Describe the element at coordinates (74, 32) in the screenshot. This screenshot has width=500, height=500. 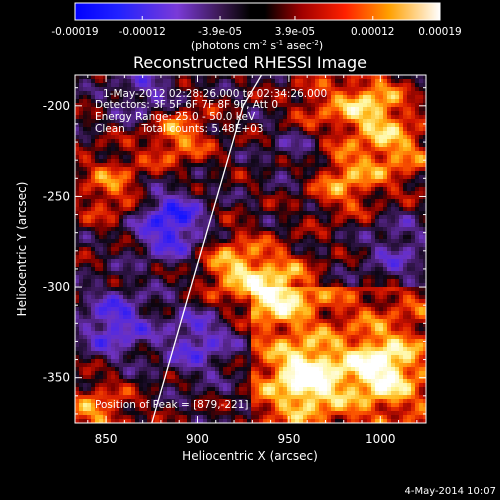
I see `colorbar-tick-label: -0.00019` at that location.